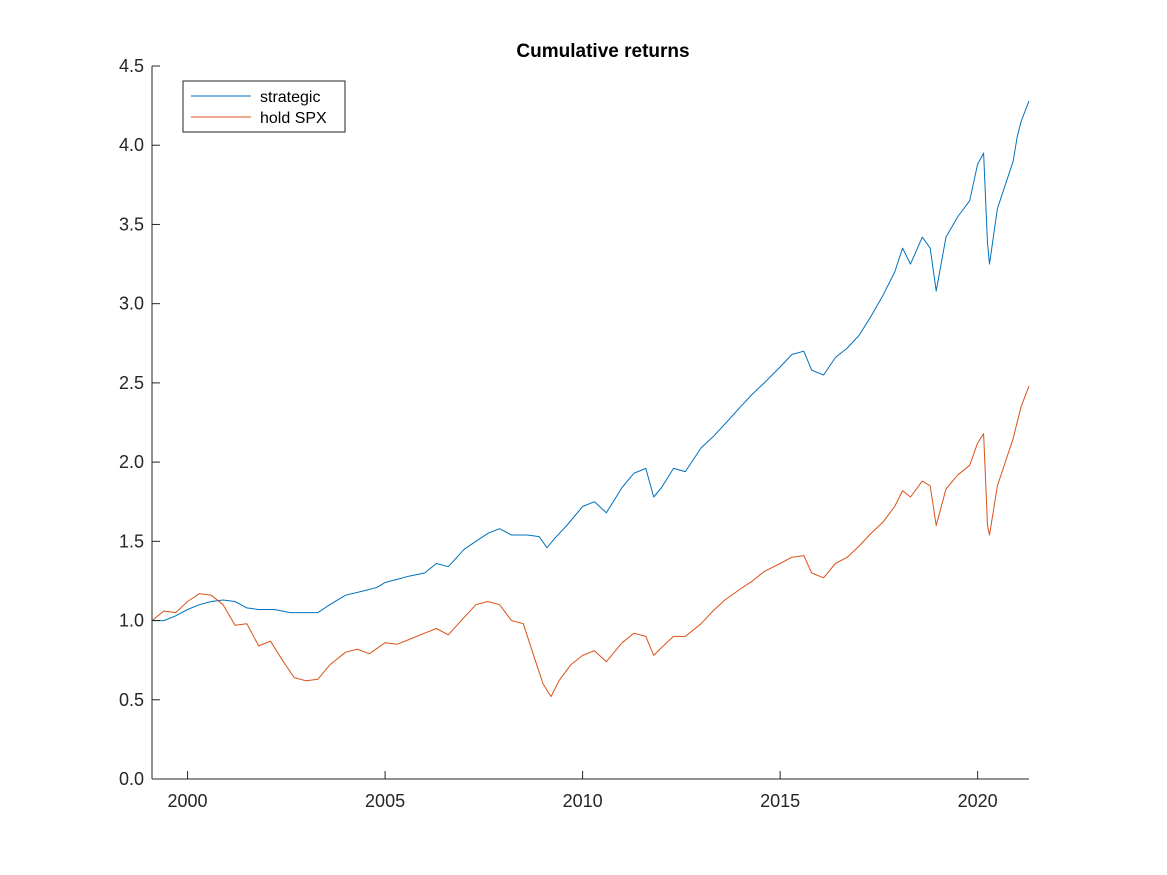  I want to click on legend: strategic hold SPX, so click(264, 106).